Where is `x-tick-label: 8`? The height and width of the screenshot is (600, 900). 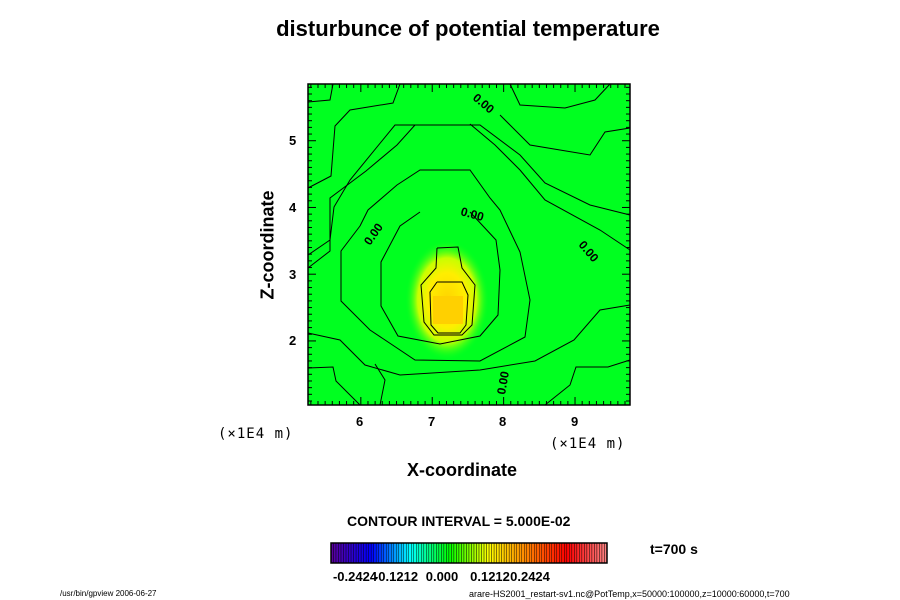
x-tick-label: 8 is located at coordinates (503, 421).